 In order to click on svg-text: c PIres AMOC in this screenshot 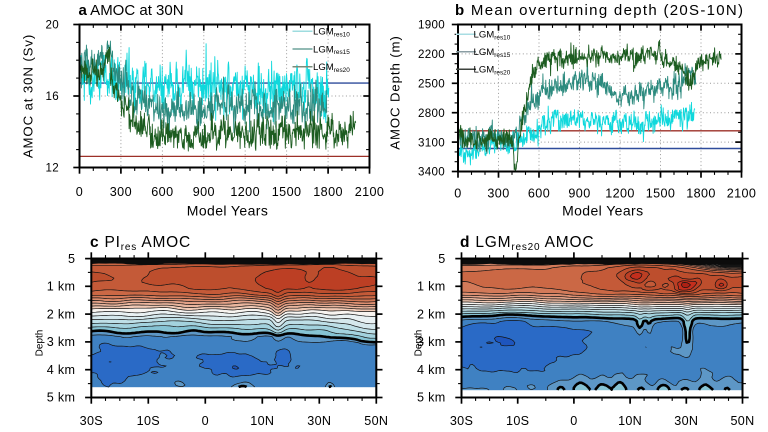, I will do `click(140, 243)`.